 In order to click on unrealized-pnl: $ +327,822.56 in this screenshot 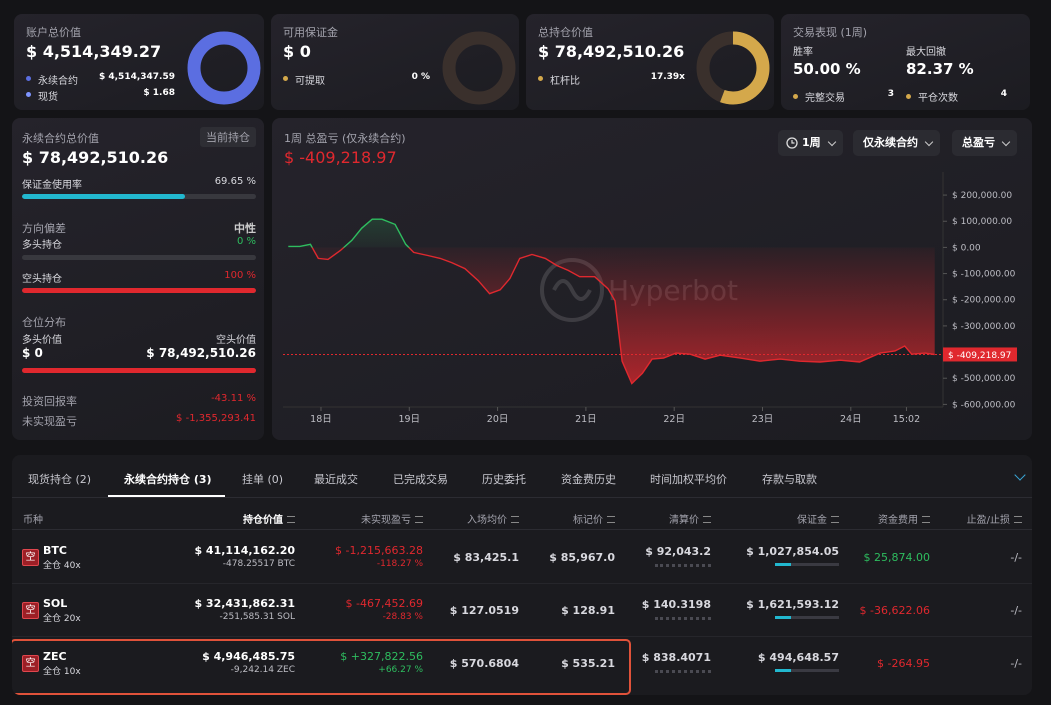, I will do `click(381, 656)`.